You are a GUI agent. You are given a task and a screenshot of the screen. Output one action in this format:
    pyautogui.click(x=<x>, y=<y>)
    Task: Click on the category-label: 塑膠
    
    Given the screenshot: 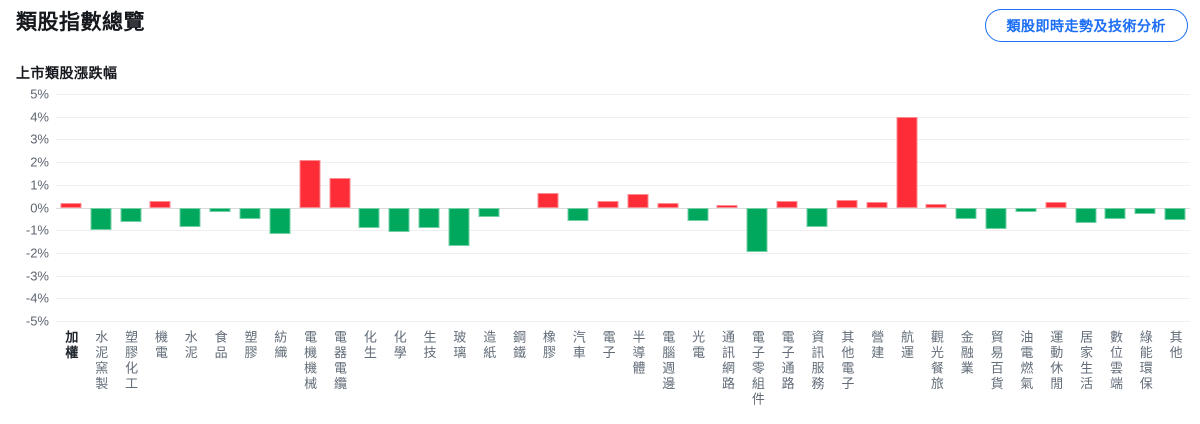 What is the action you would take?
    pyautogui.click(x=250, y=345)
    